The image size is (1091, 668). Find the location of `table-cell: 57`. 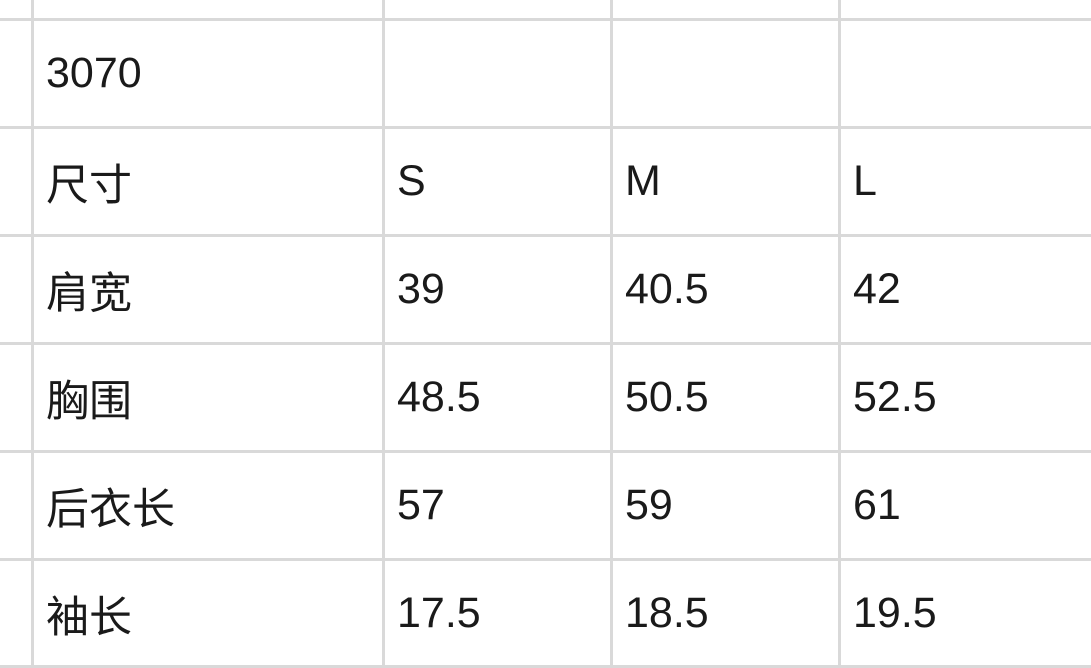

table-cell: 57 is located at coordinates (421, 505).